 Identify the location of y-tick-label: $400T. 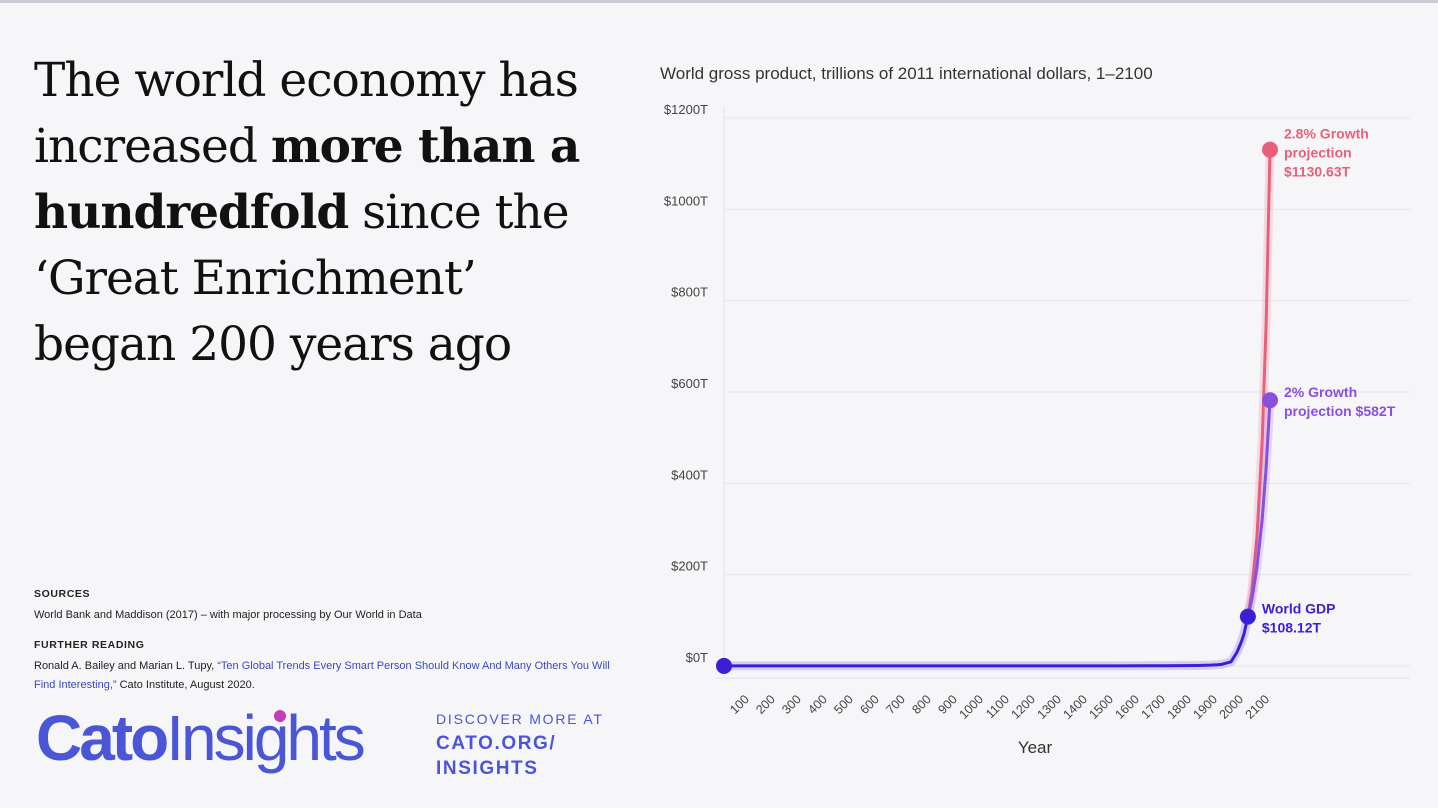
(689, 474).